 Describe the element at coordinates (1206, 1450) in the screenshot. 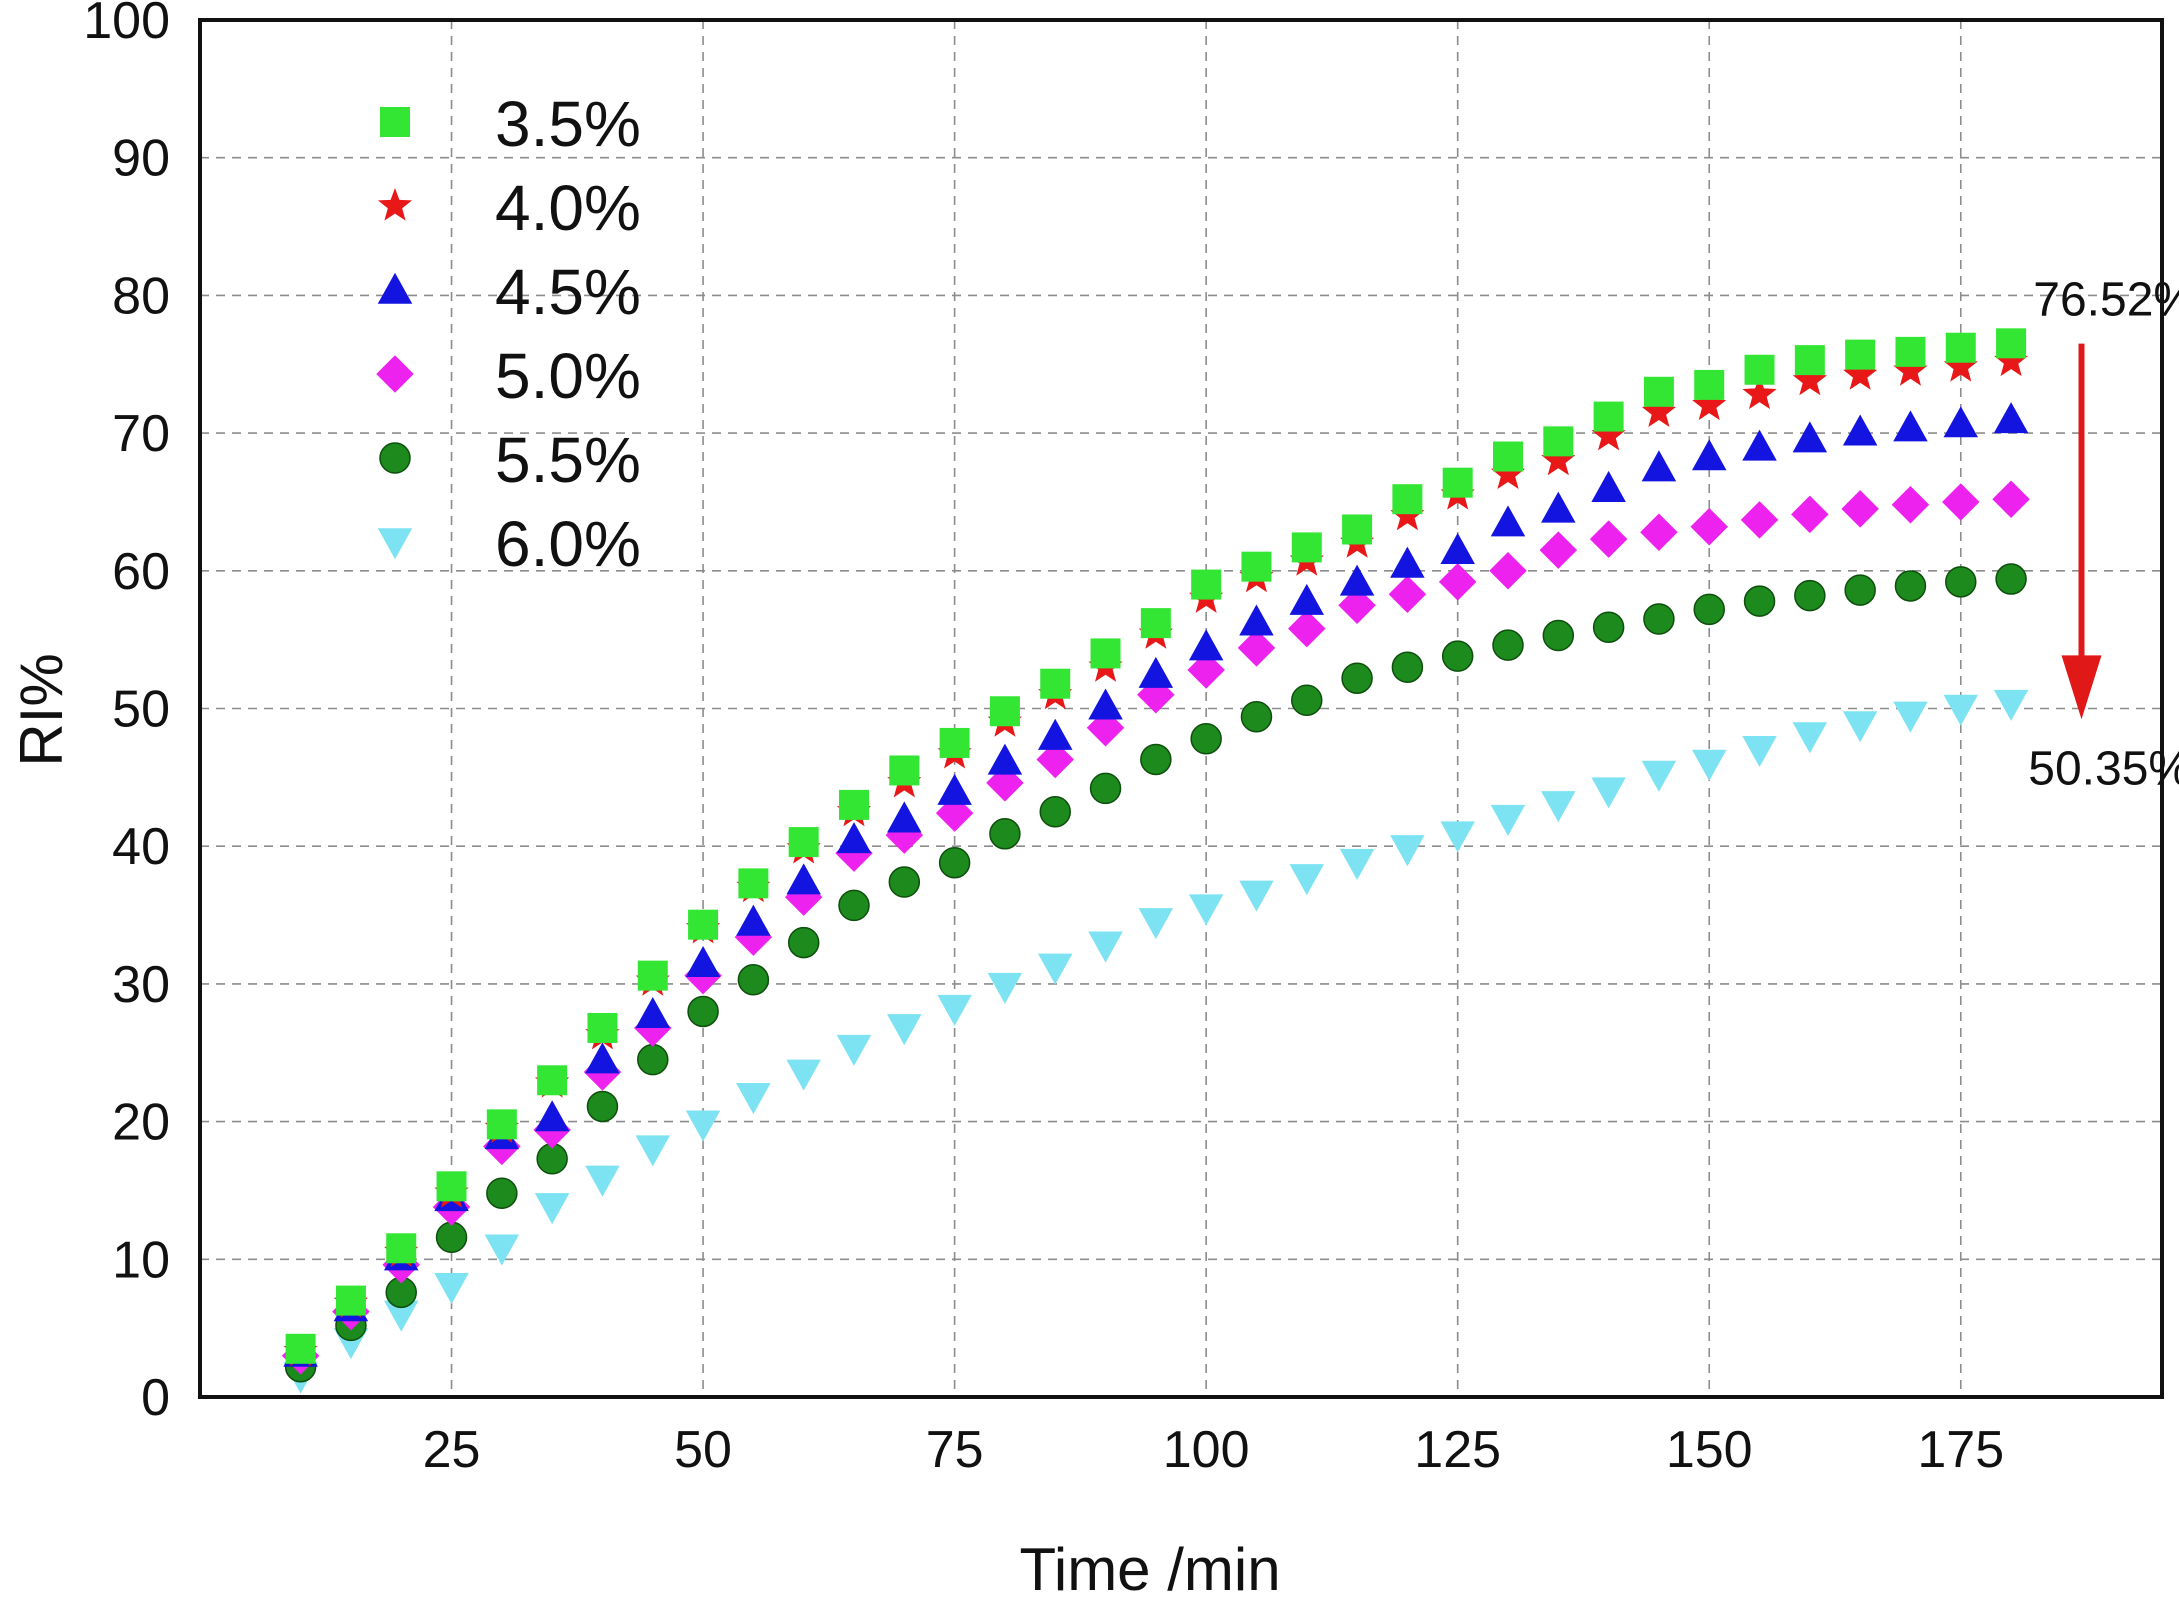

I see `x-tick-label: 100` at that location.